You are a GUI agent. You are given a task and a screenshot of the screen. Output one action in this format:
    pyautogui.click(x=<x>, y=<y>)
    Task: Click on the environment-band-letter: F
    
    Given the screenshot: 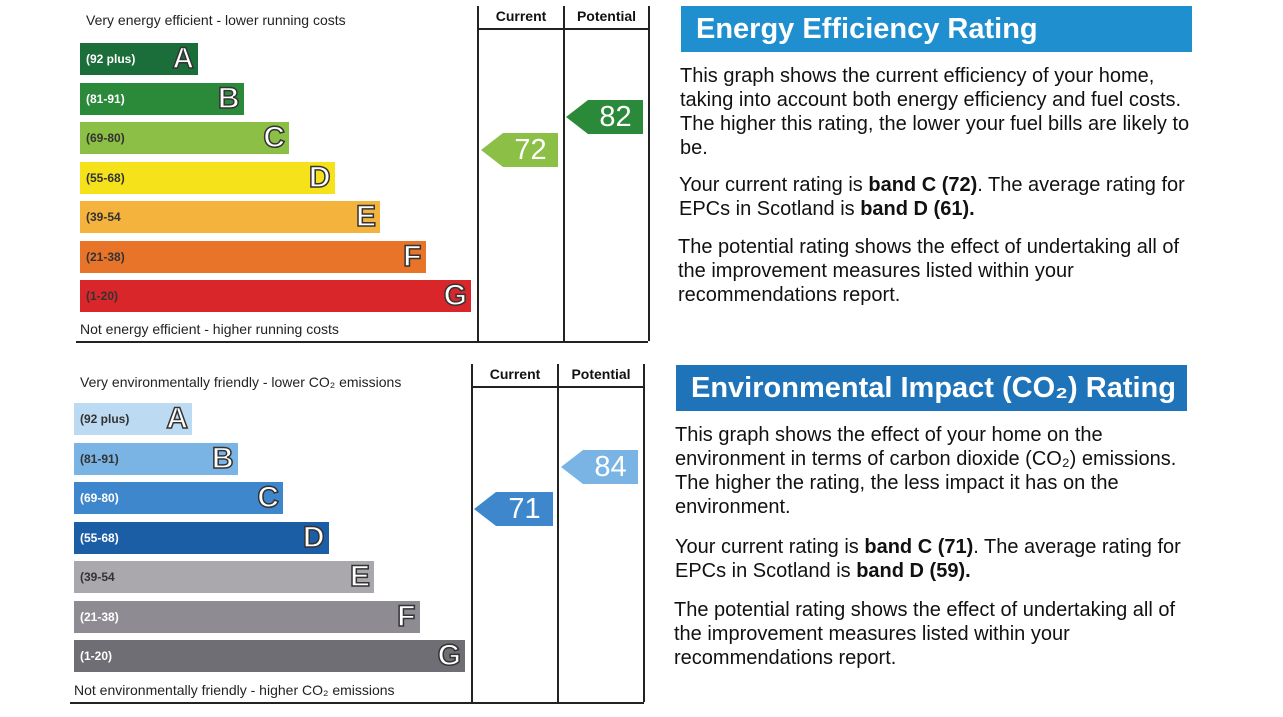 What is the action you would take?
    pyautogui.click(x=406, y=616)
    